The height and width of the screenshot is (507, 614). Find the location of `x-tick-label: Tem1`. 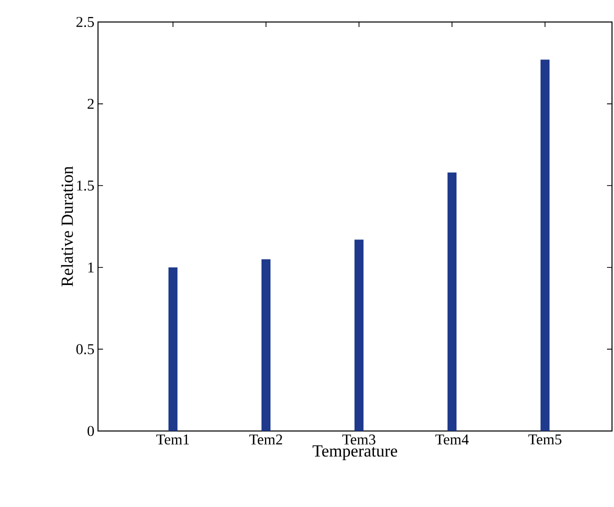

x-tick-label: Tem1 is located at coordinates (173, 439).